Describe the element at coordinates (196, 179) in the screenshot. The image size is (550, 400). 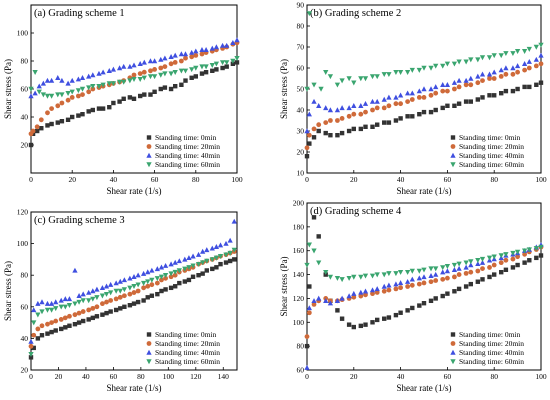
I see `x-tick-label: 80` at that location.